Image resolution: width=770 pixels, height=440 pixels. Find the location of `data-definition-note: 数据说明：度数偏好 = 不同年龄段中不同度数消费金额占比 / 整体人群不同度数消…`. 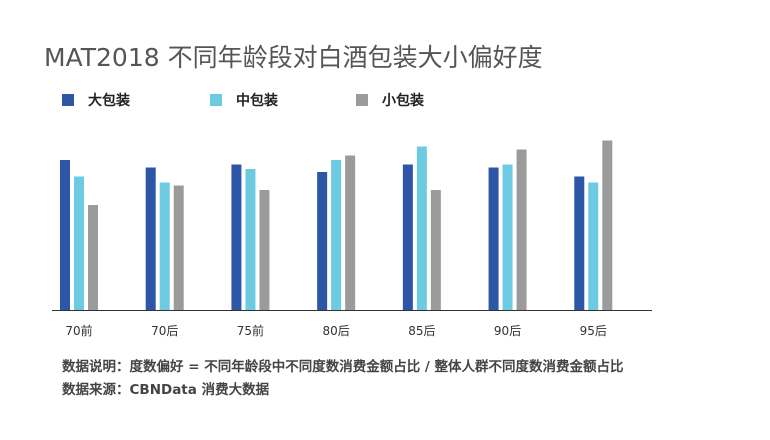

data-definition-note: 数据说明：度数偏好 = 不同年龄段中不同度数消费金额占比 / 整体人群不同度数消… is located at coordinates (343, 367).